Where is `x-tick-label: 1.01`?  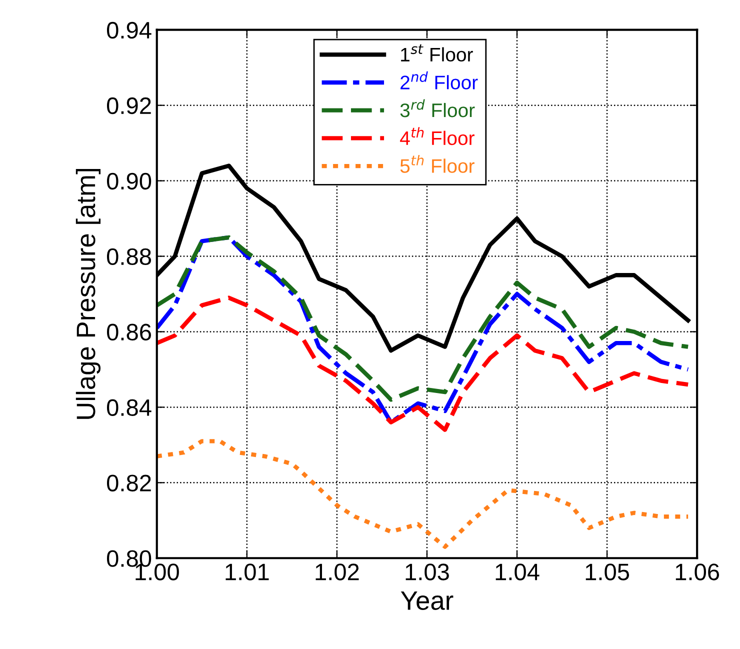
x-tick-label: 1.01 is located at coordinates (247, 572).